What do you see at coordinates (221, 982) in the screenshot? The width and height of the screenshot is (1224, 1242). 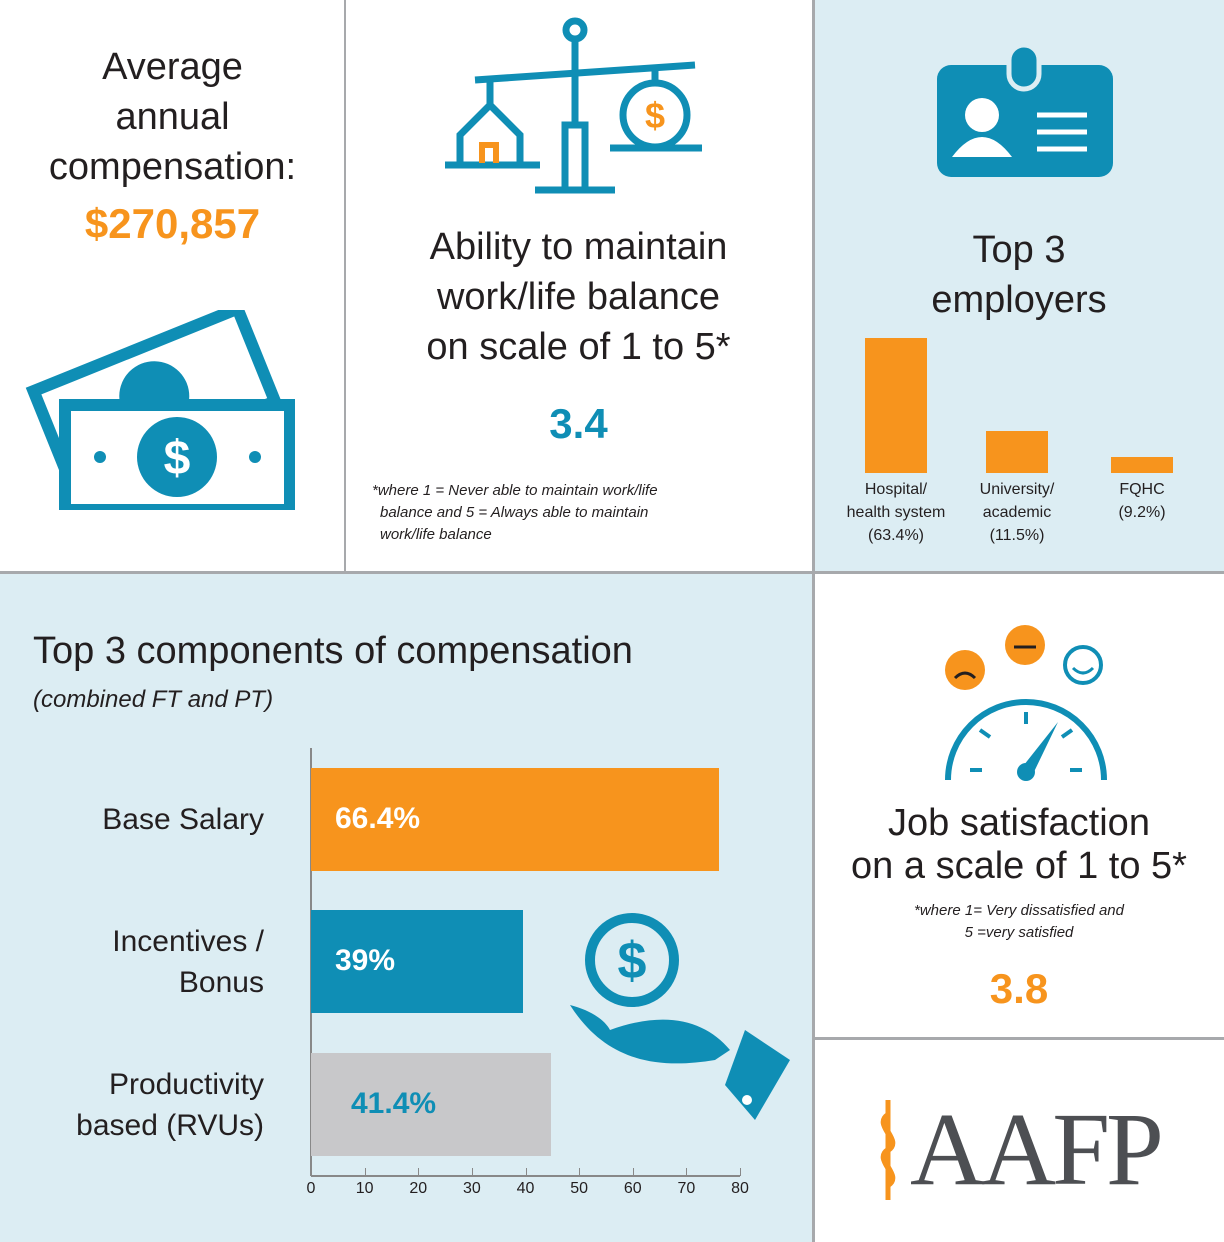 I see `category-label-line: Bonus` at bounding box center [221, 982].